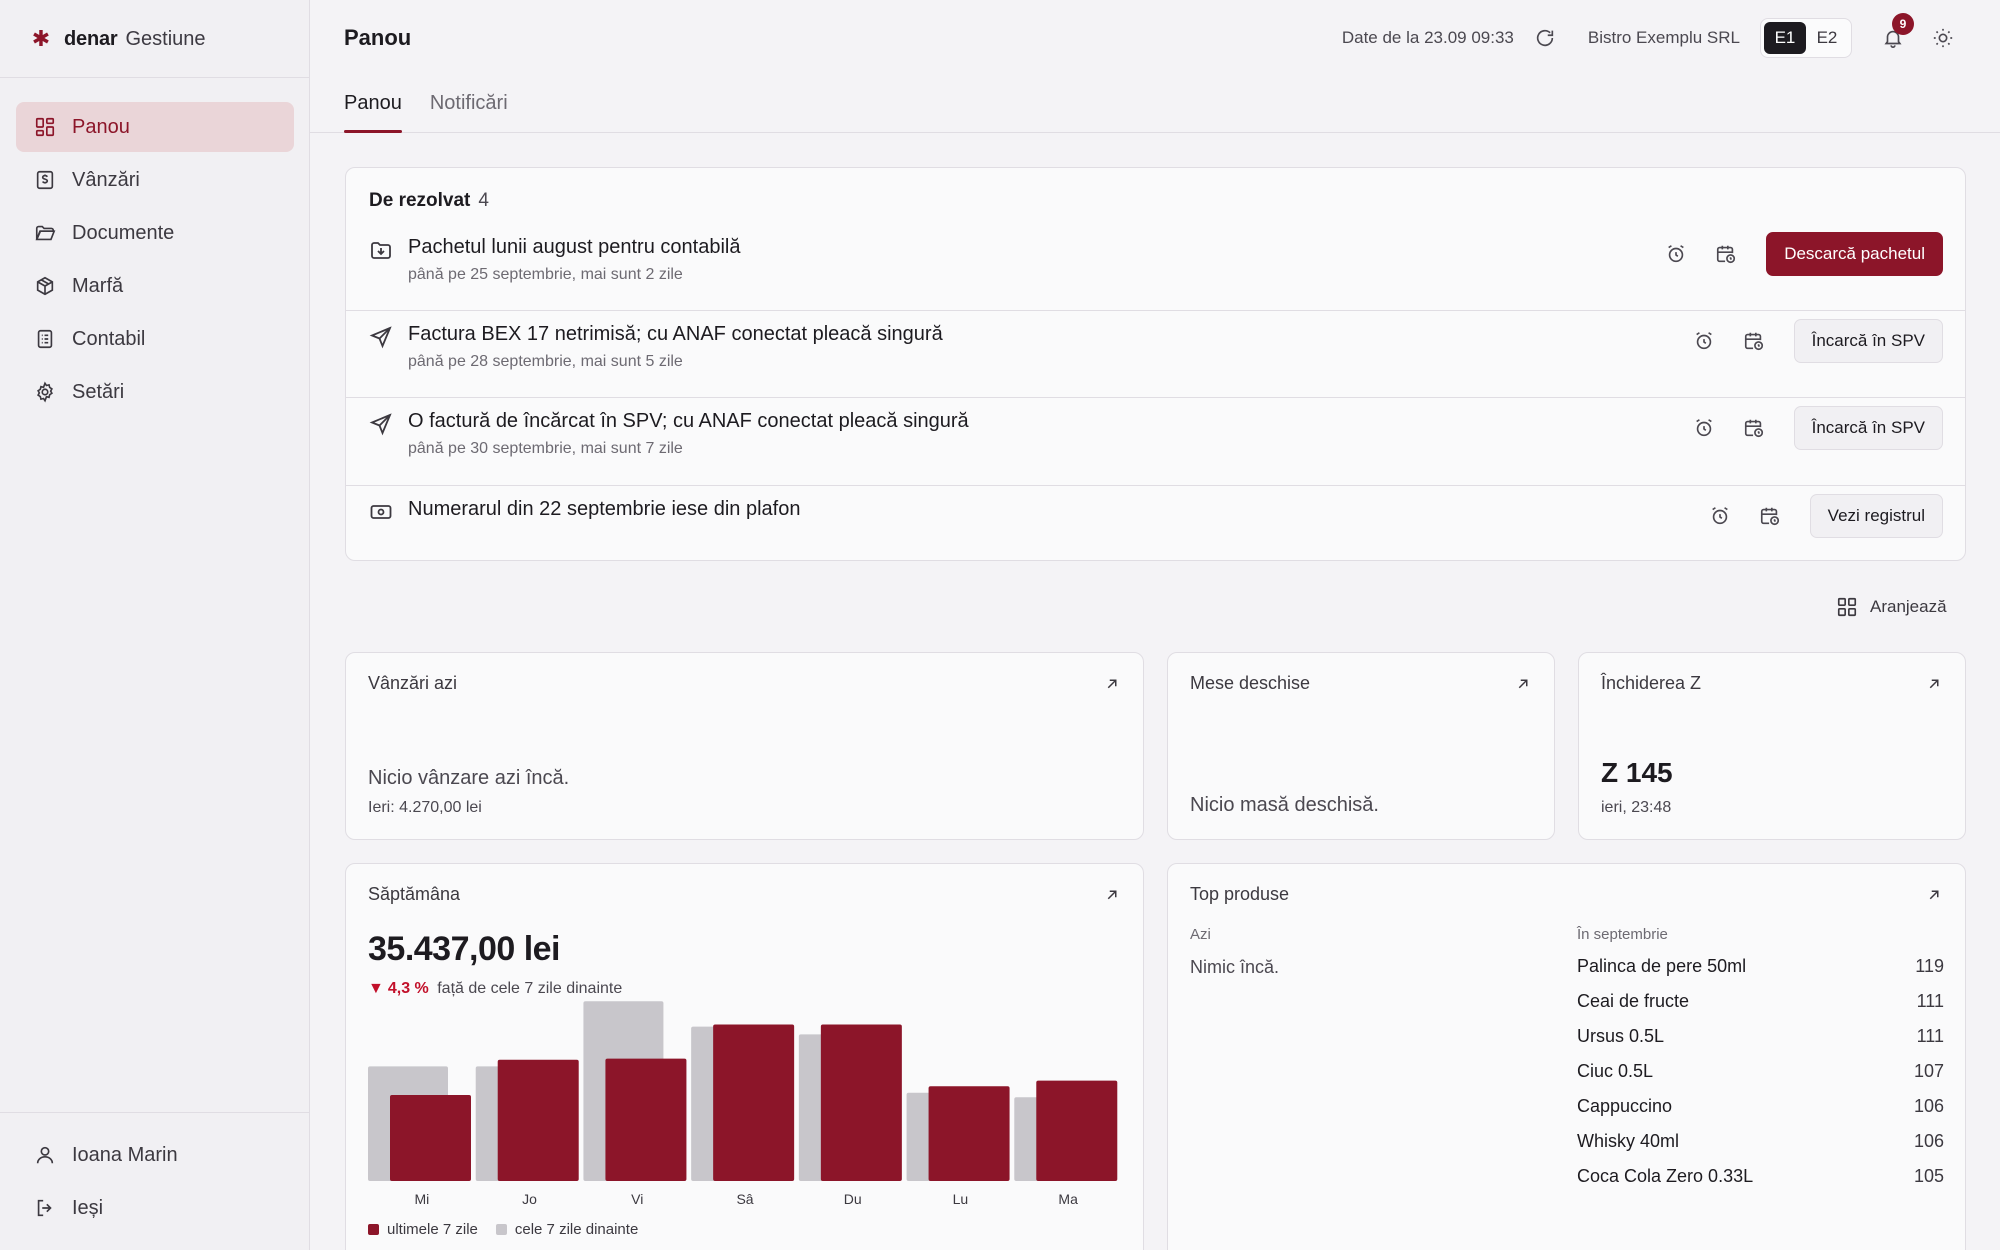 Image resolution: width=2000 pixels, height=1250 pixels. I want to click on bar-current-Mi, so click(430, 1138).